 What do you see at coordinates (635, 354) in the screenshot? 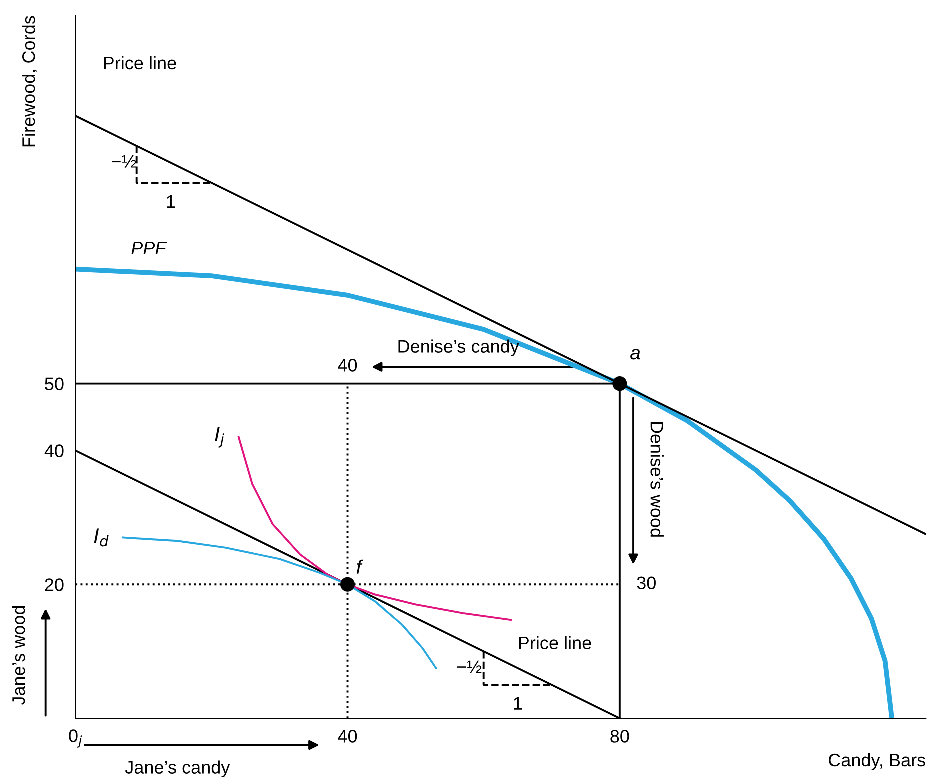
I see `annotation: a` at bounding box center [635, 354].